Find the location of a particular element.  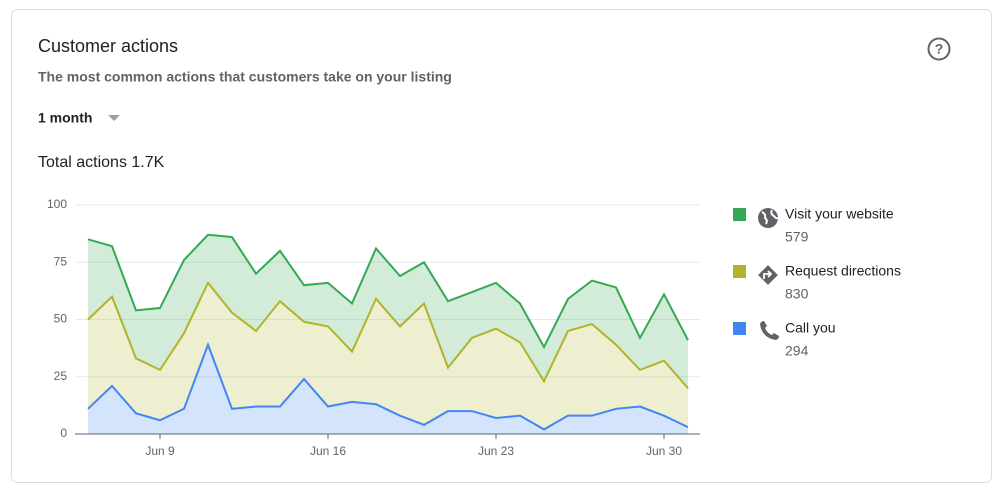

globe-icon is located at coordinates (768, 218).